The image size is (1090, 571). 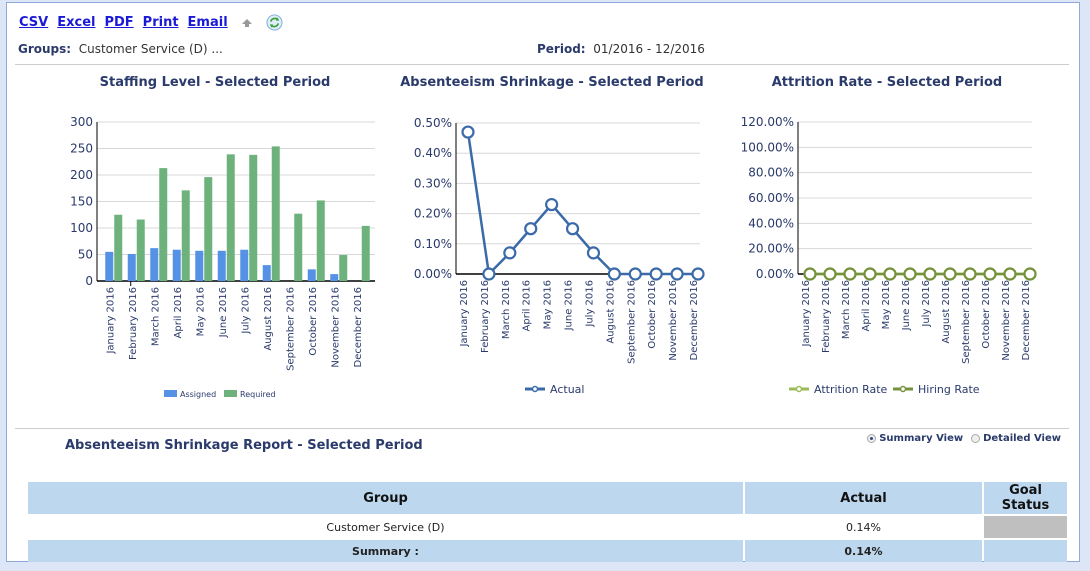 What do you see at coordinates (1025, 551) in the screenshot?
I see `summary-goal-status` at bounding box center [1025, 551].